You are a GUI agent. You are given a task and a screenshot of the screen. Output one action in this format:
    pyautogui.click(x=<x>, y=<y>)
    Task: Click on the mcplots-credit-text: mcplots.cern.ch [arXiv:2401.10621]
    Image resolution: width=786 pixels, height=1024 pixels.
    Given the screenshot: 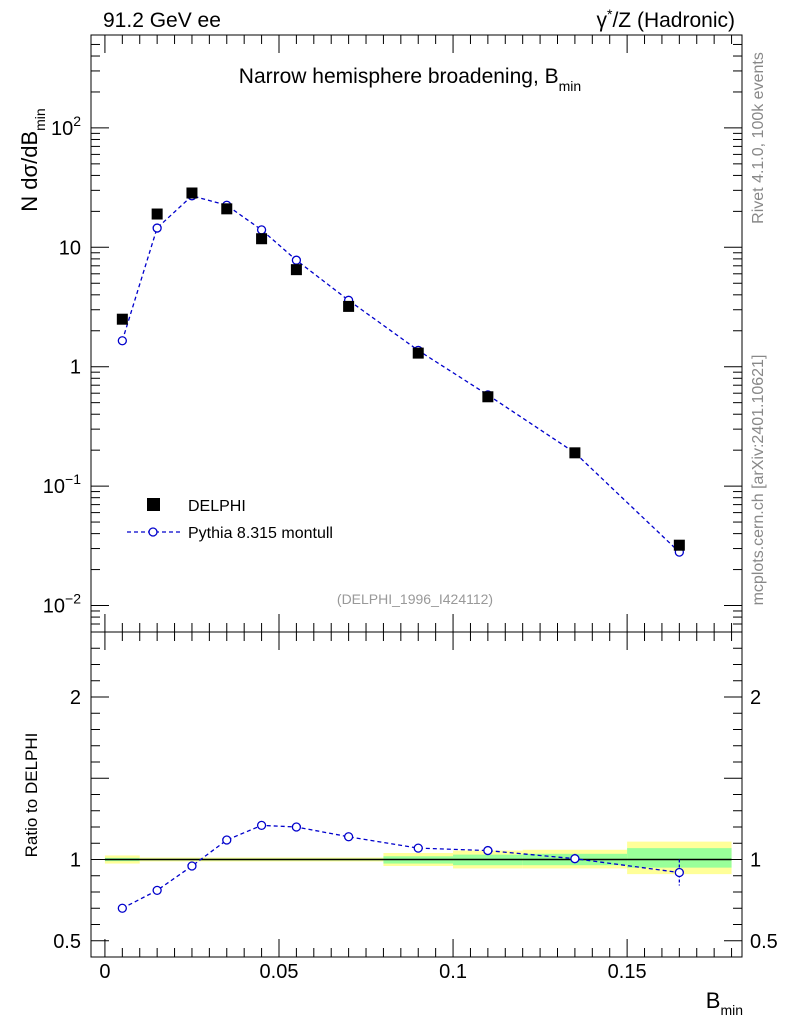 What is the action you would take?
    pyautogui.click(x=758, y=480)
    